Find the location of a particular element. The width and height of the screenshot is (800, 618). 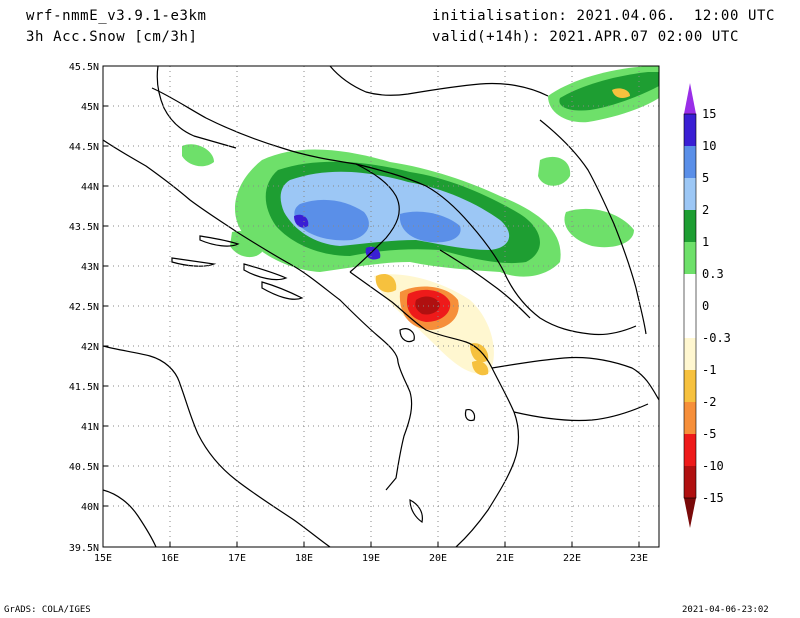

croatia-bosnia-border is located at coordinates (275, 180).